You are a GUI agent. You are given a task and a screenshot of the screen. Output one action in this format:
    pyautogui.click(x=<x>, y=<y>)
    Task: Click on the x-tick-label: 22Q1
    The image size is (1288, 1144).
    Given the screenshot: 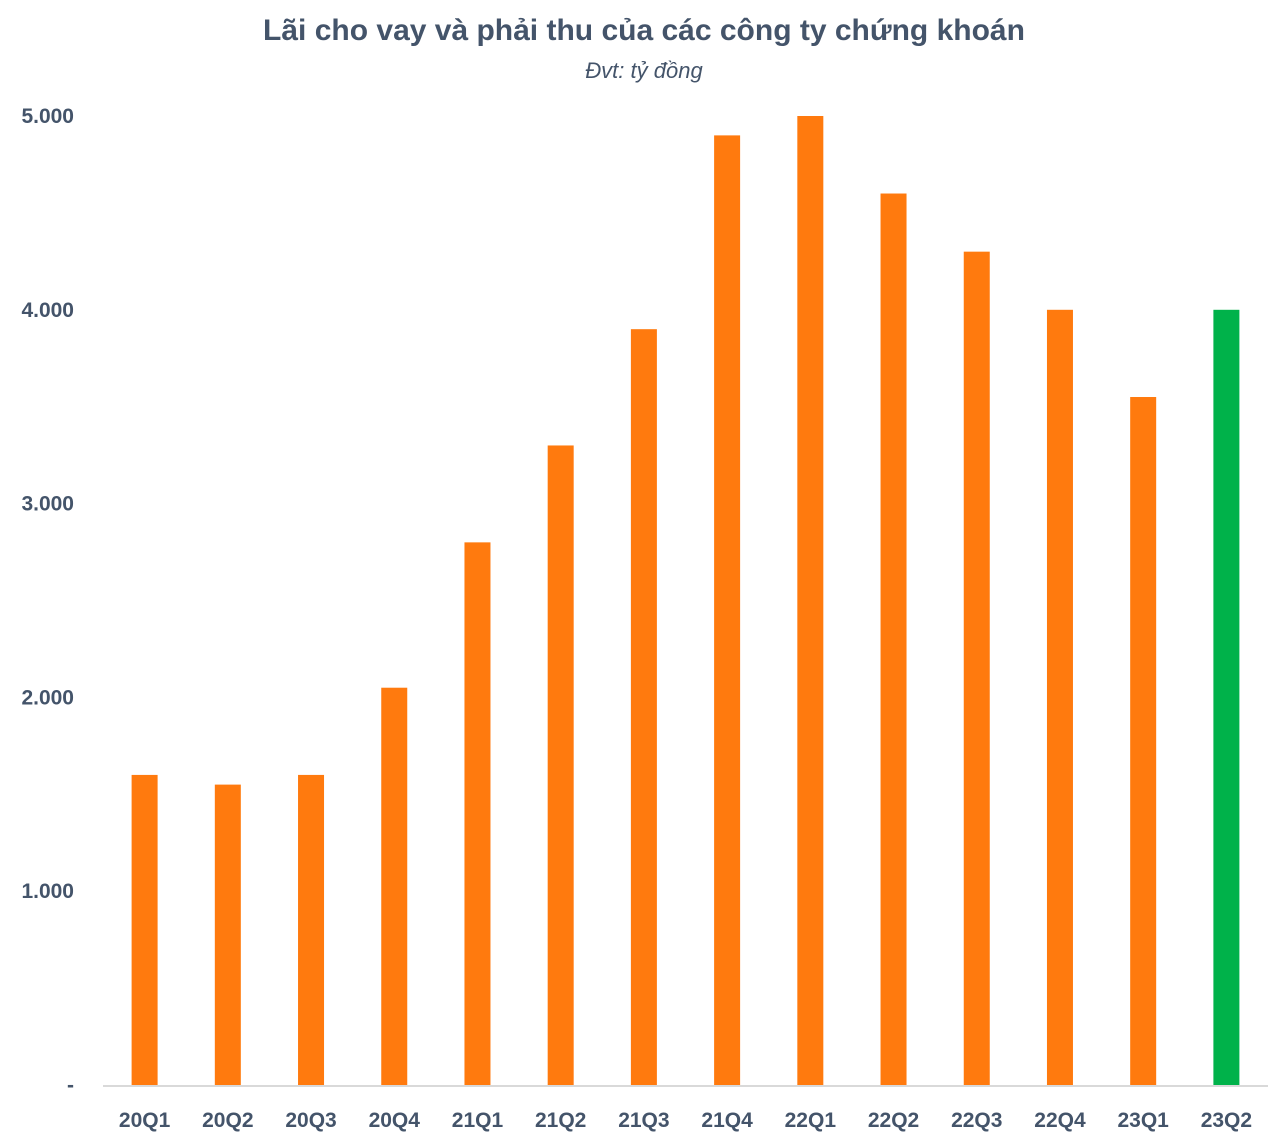 What is the action you would take?
    pyautogui.click(x=811, y=1120)
    